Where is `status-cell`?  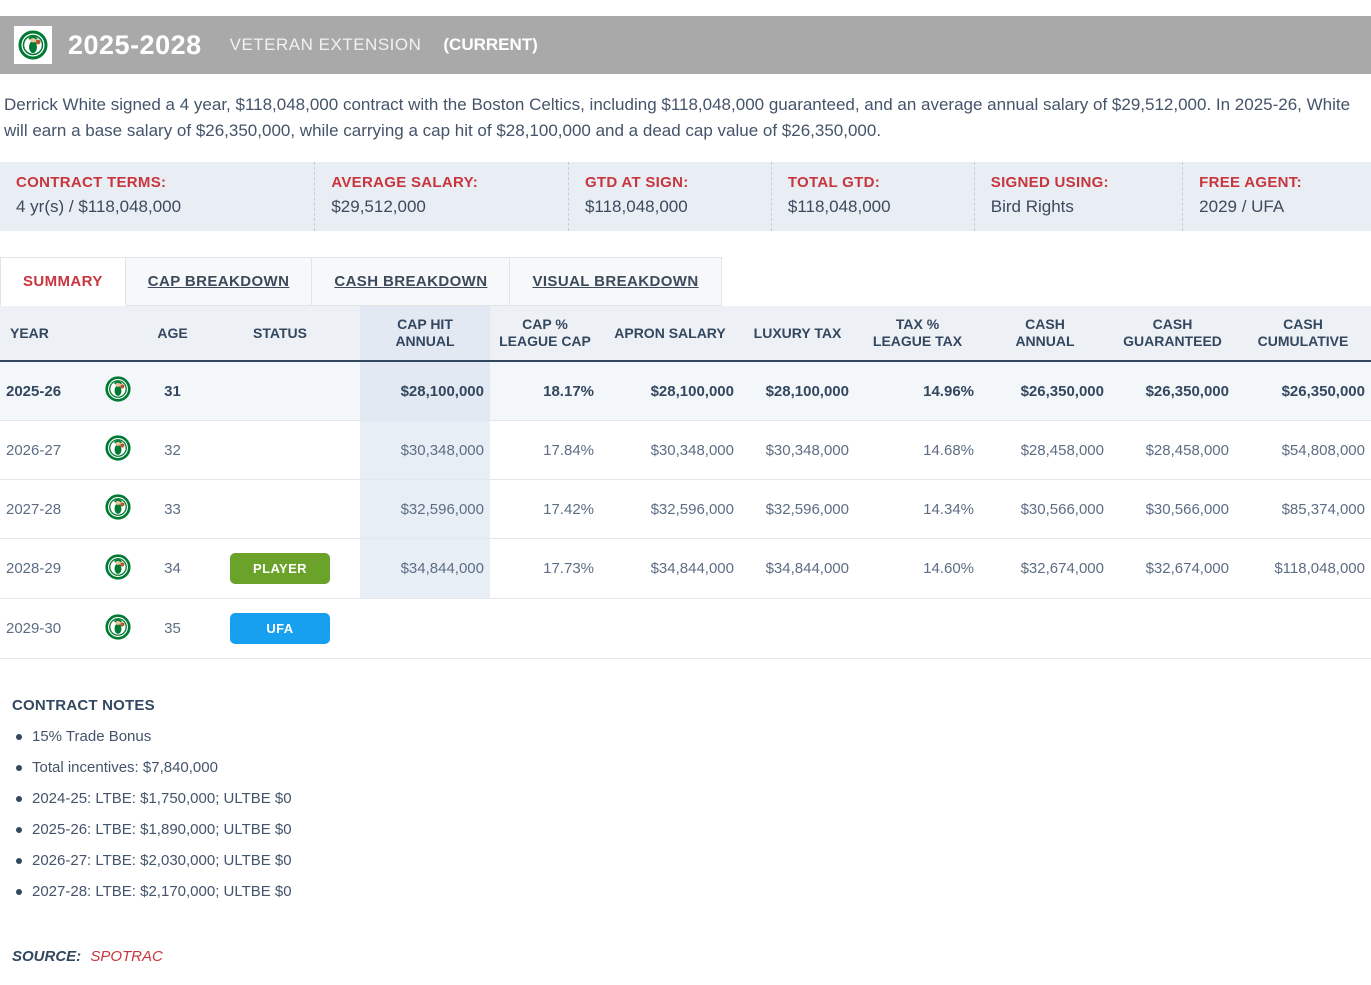
status-cell is located at coordinates (280, 509).